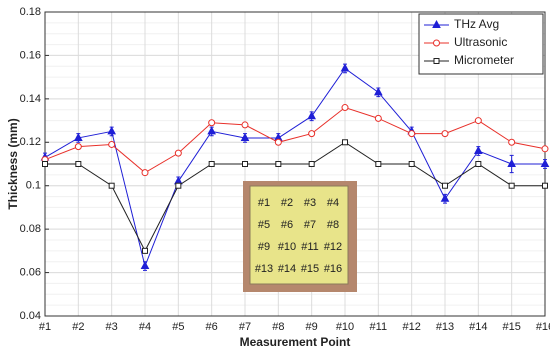 Image resolution: width=550 pixels, height=352 pixels. What do you see at coordinates (287, 247) in the screenshot?
I see `inset-label: #10` at bounding box center [287, 247].